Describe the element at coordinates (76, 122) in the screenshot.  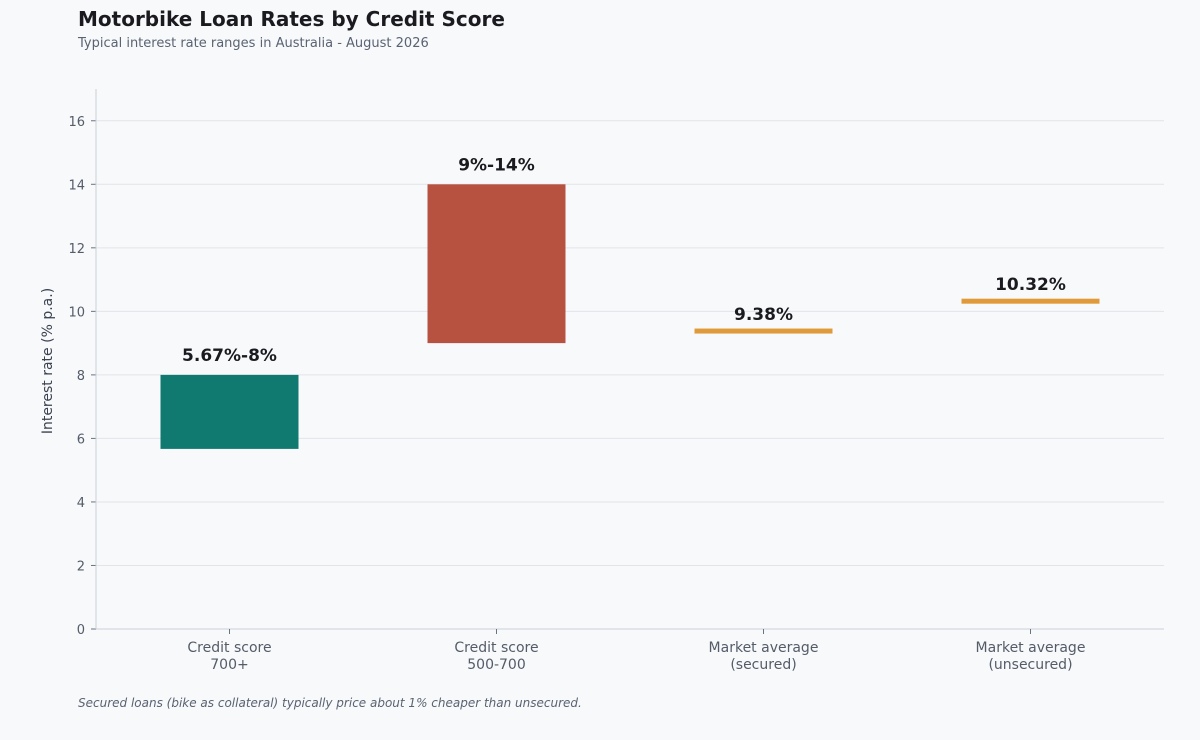
I see `y-tick-label: 16` at that location.